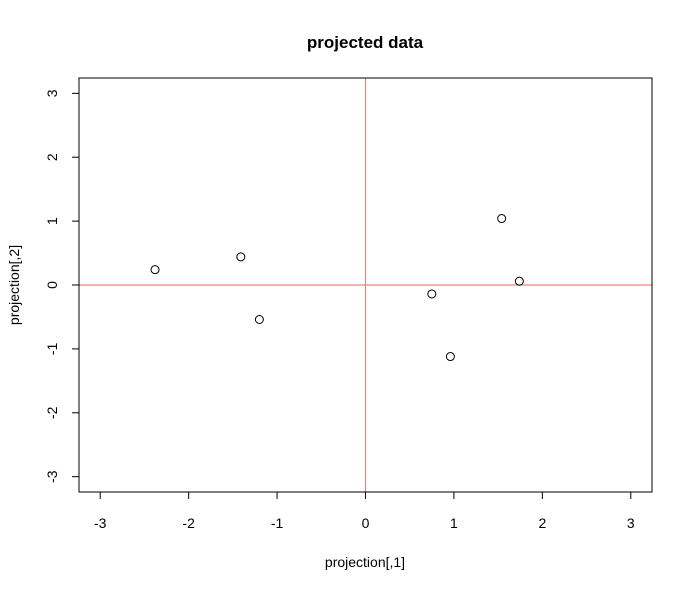 The image size is (692, 591). What do you see at coordinates (277, 523) in the screenshot?
I see `x-tick-label: -1` at bounding box center [277, 523].